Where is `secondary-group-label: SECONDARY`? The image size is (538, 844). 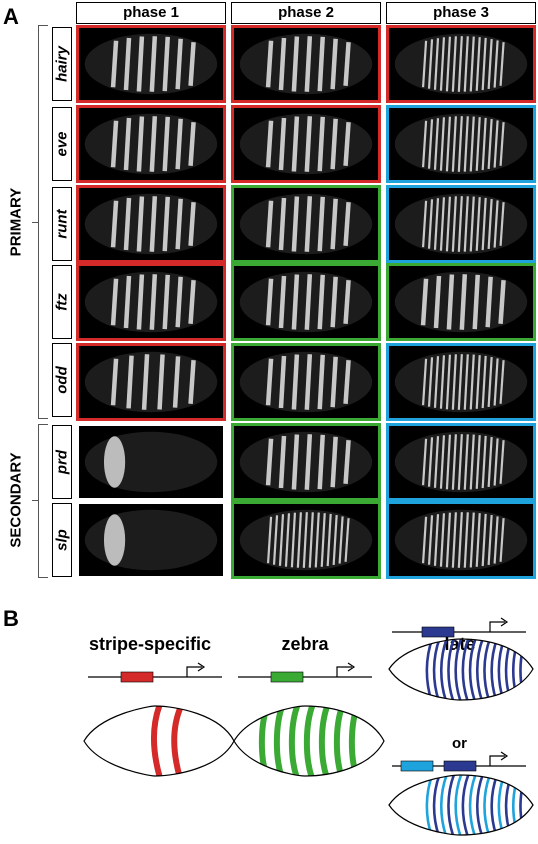 secondary-group-label: SECONDARY is located at coordinates (16, 500).